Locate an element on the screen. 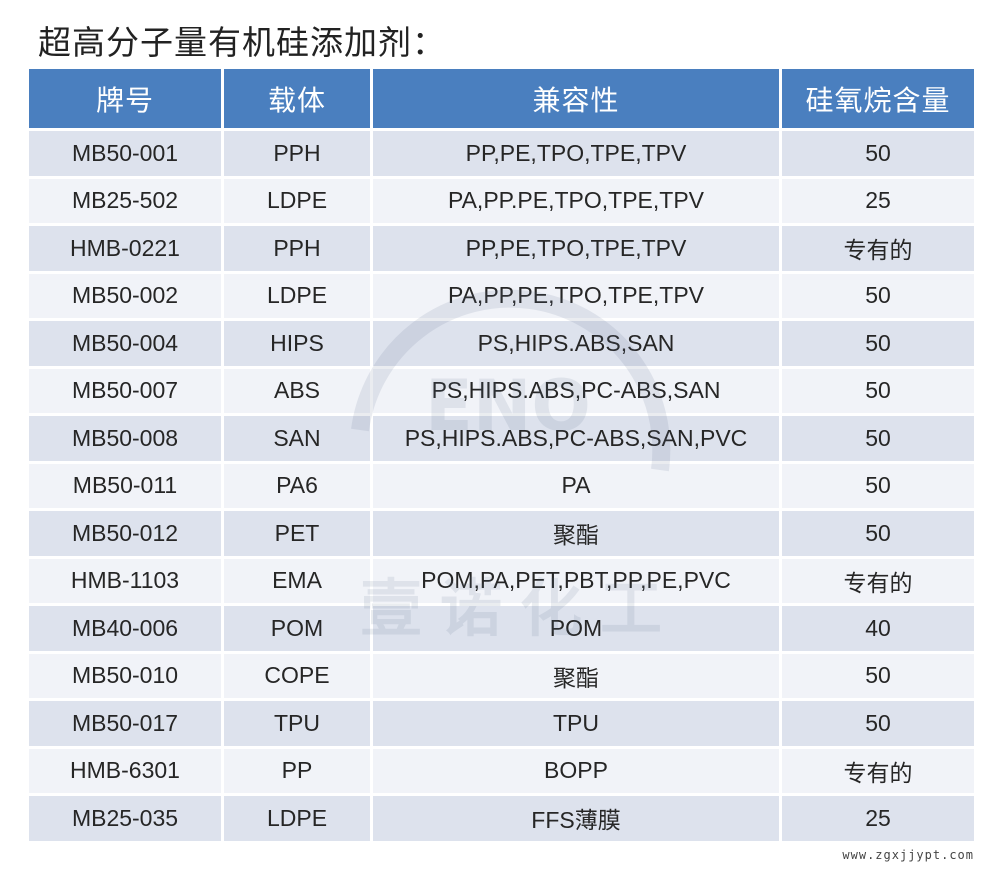 The image size is (1000, 878). table-row: HMB-6301 PP BOPP 专有的 is located at coordinates (501, 770).